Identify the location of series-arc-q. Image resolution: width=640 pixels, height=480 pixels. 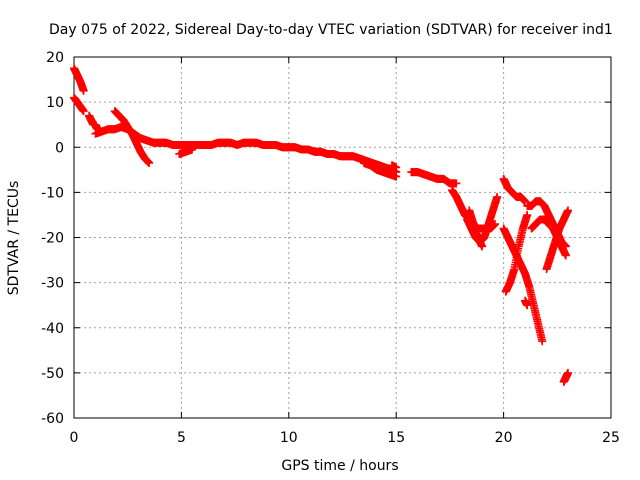
(566, 377).